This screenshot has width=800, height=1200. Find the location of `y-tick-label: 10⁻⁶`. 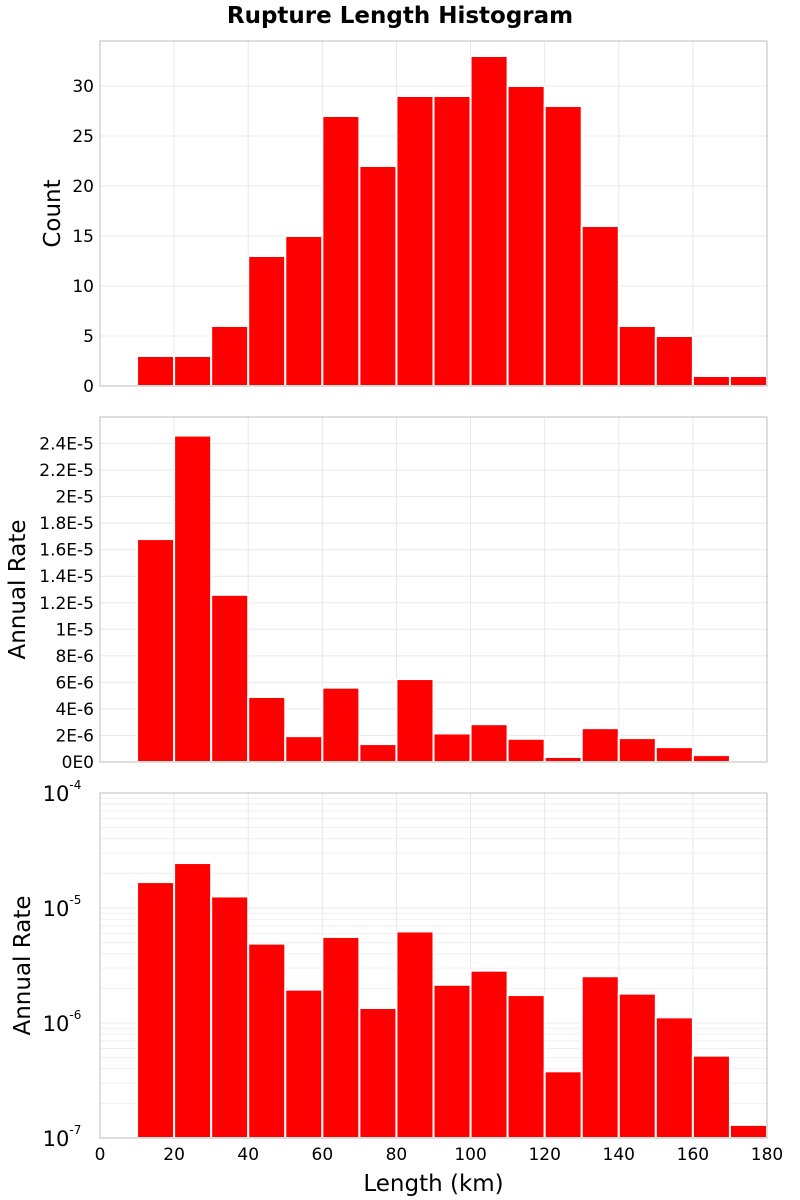

y-tick-label: 10⁻⁶ is located at coordinates (62, 1022).